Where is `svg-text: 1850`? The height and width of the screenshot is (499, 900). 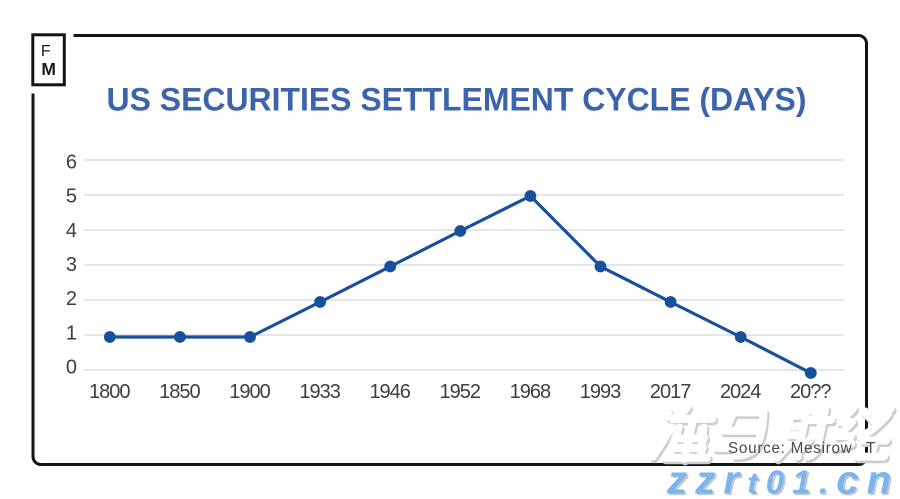
svg-text: 1850 is located at coordinates (179, 392).